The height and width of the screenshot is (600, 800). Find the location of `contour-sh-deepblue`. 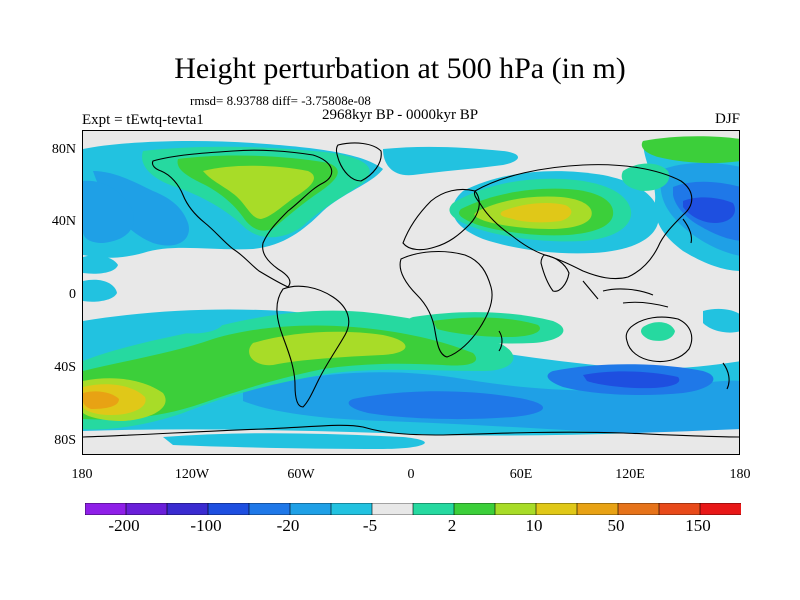

contour-sh-deepblue is located at coordinates (631, 380).